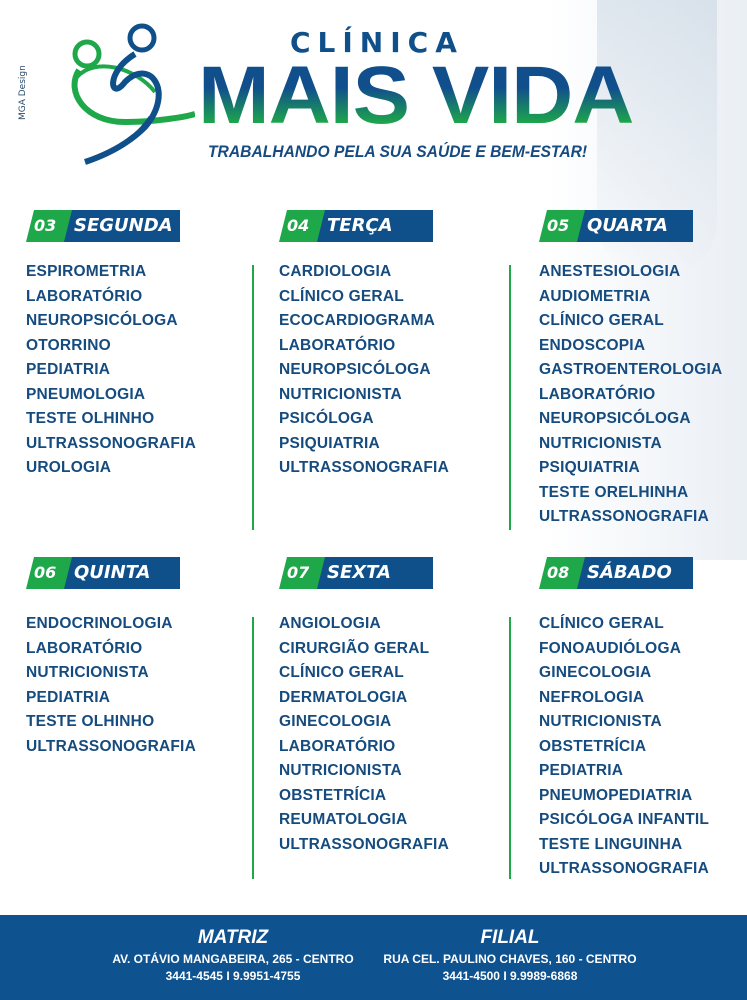 The width and height of the screenshot is (747, 1000). I want to click on specialty-item: ANGIOLOGIA, so click(330, 623).